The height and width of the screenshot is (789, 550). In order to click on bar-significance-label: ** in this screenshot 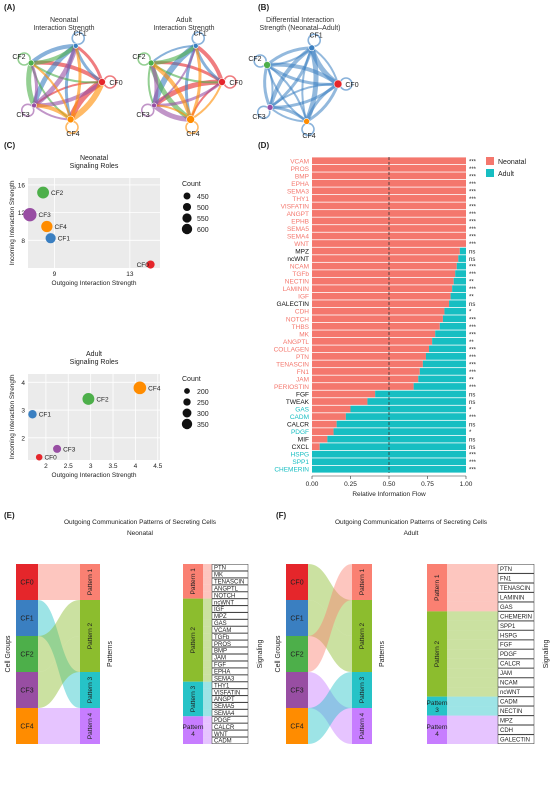, I will do `click(471, 380)`.